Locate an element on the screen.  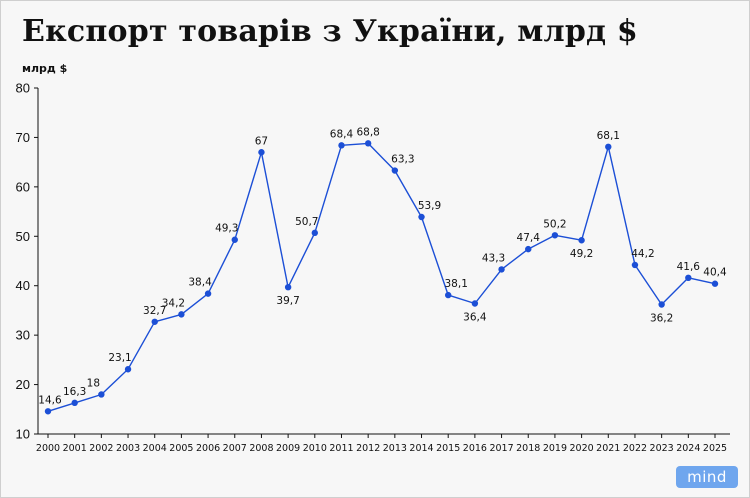
y-tick-label: 30 is located at coordinates (23, 335).